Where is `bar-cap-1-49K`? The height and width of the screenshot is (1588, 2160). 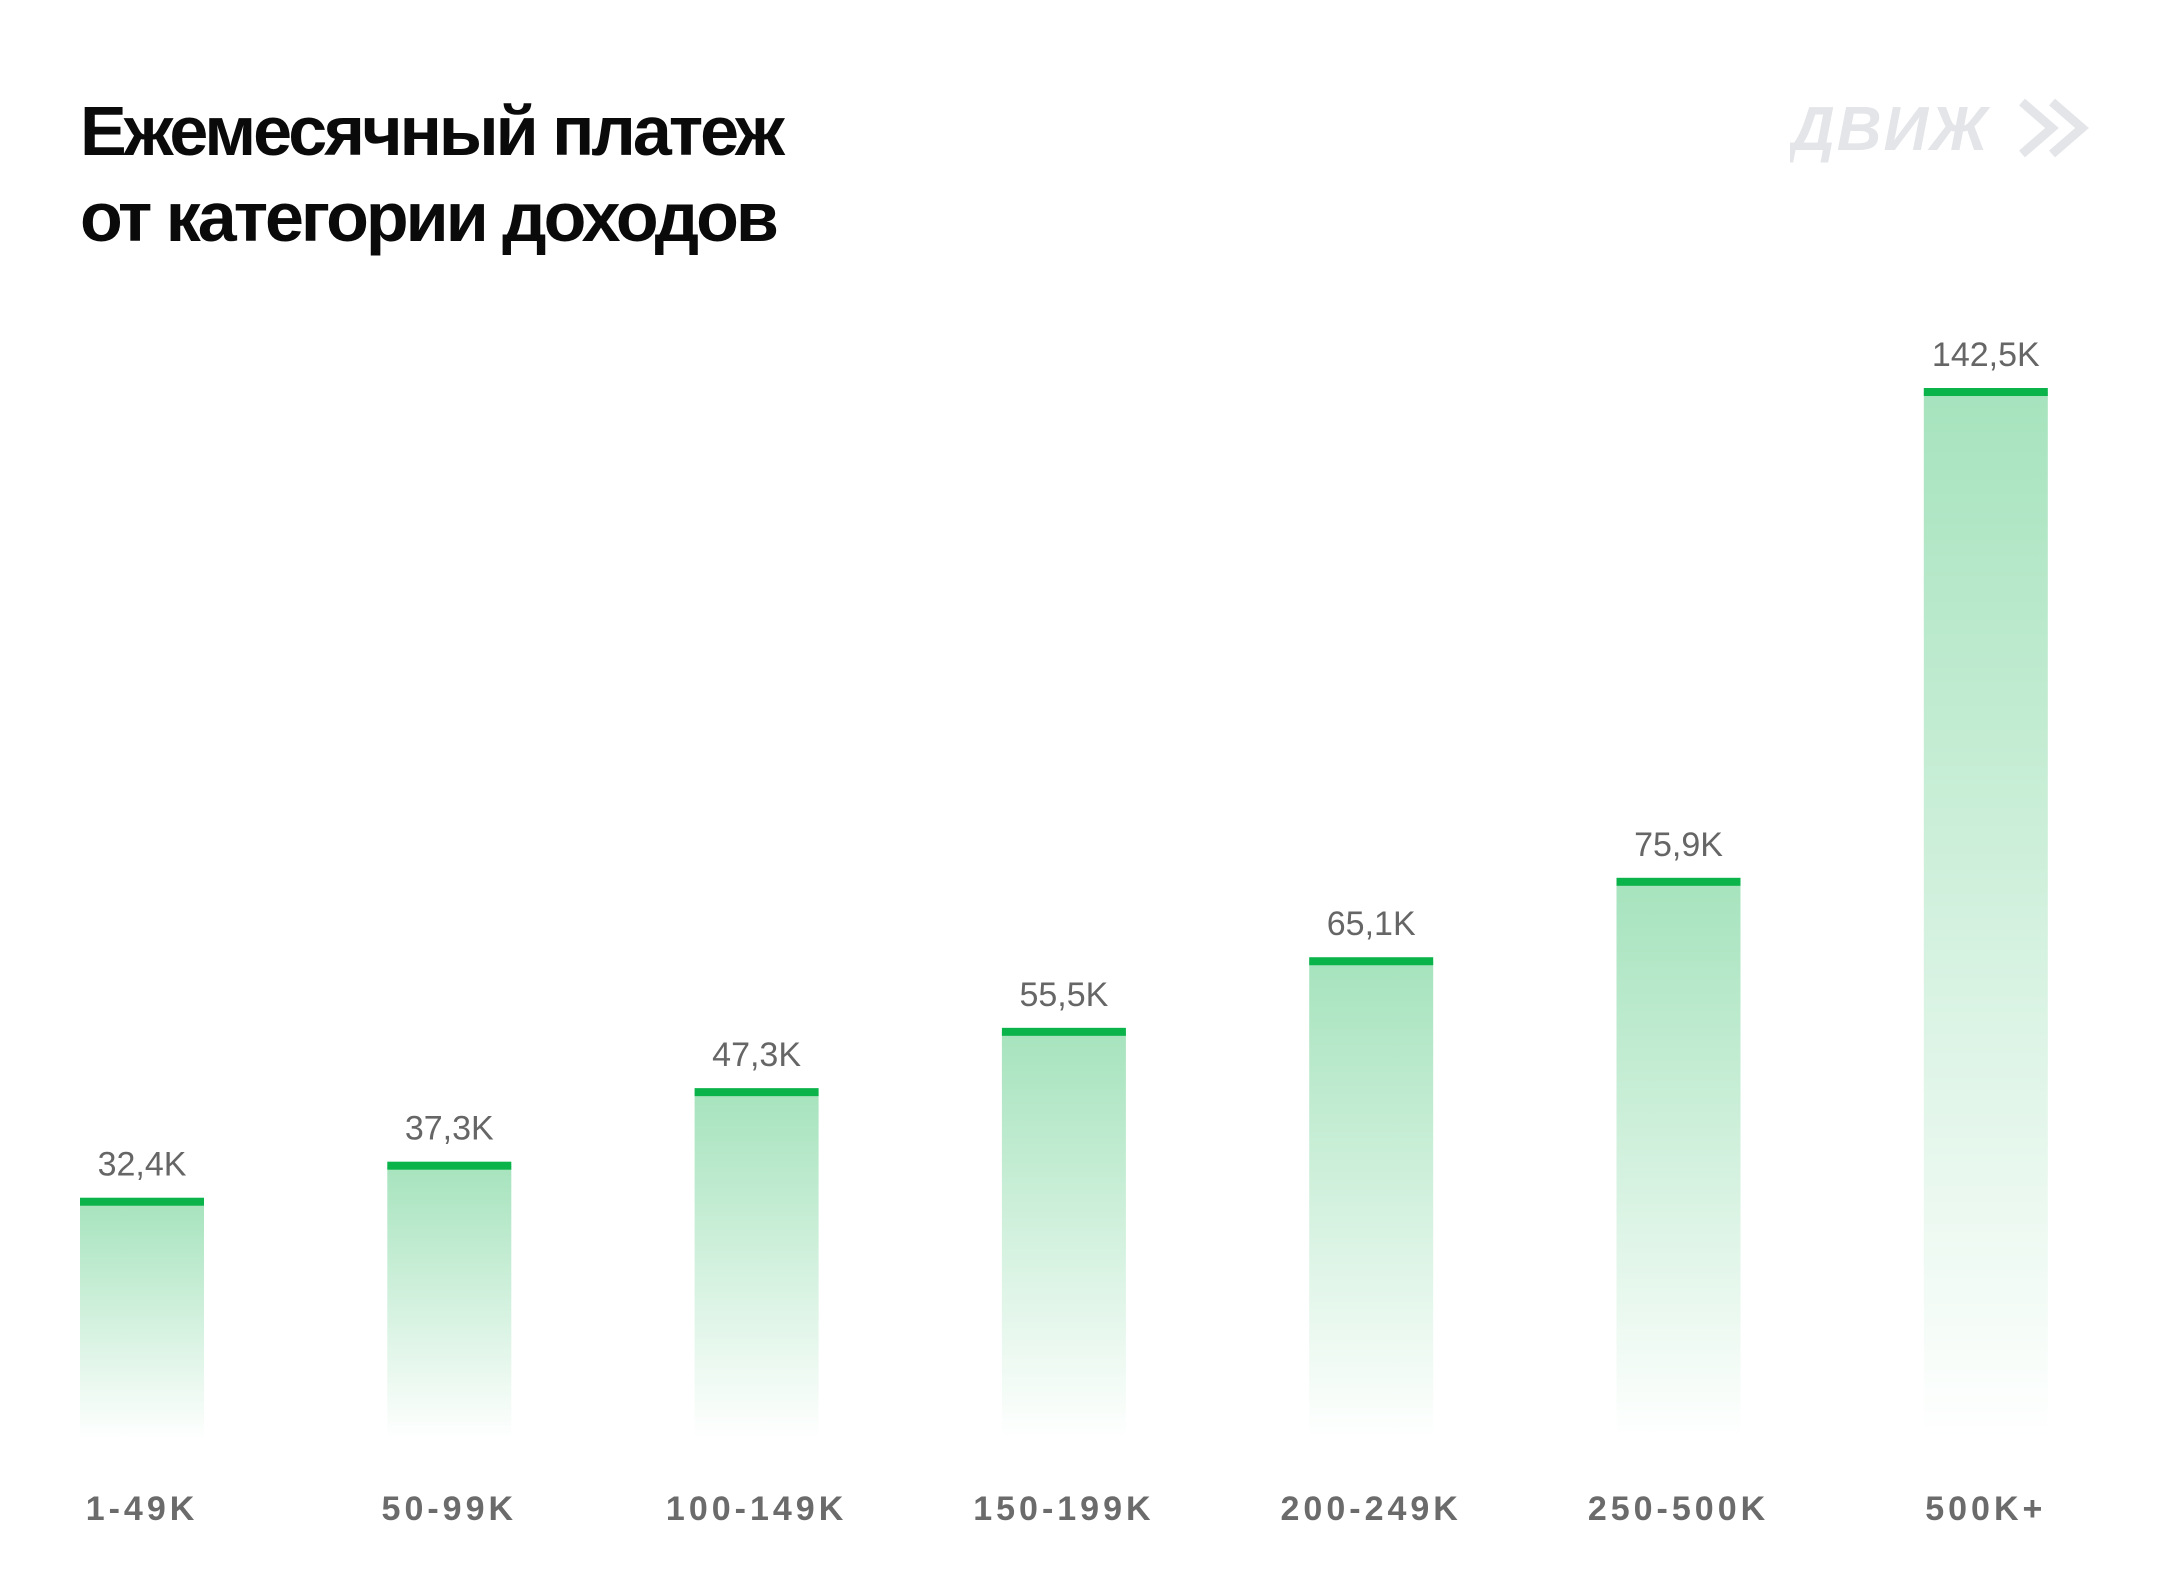
bar-cap-1-49K is located at coordinates (142, 1201).